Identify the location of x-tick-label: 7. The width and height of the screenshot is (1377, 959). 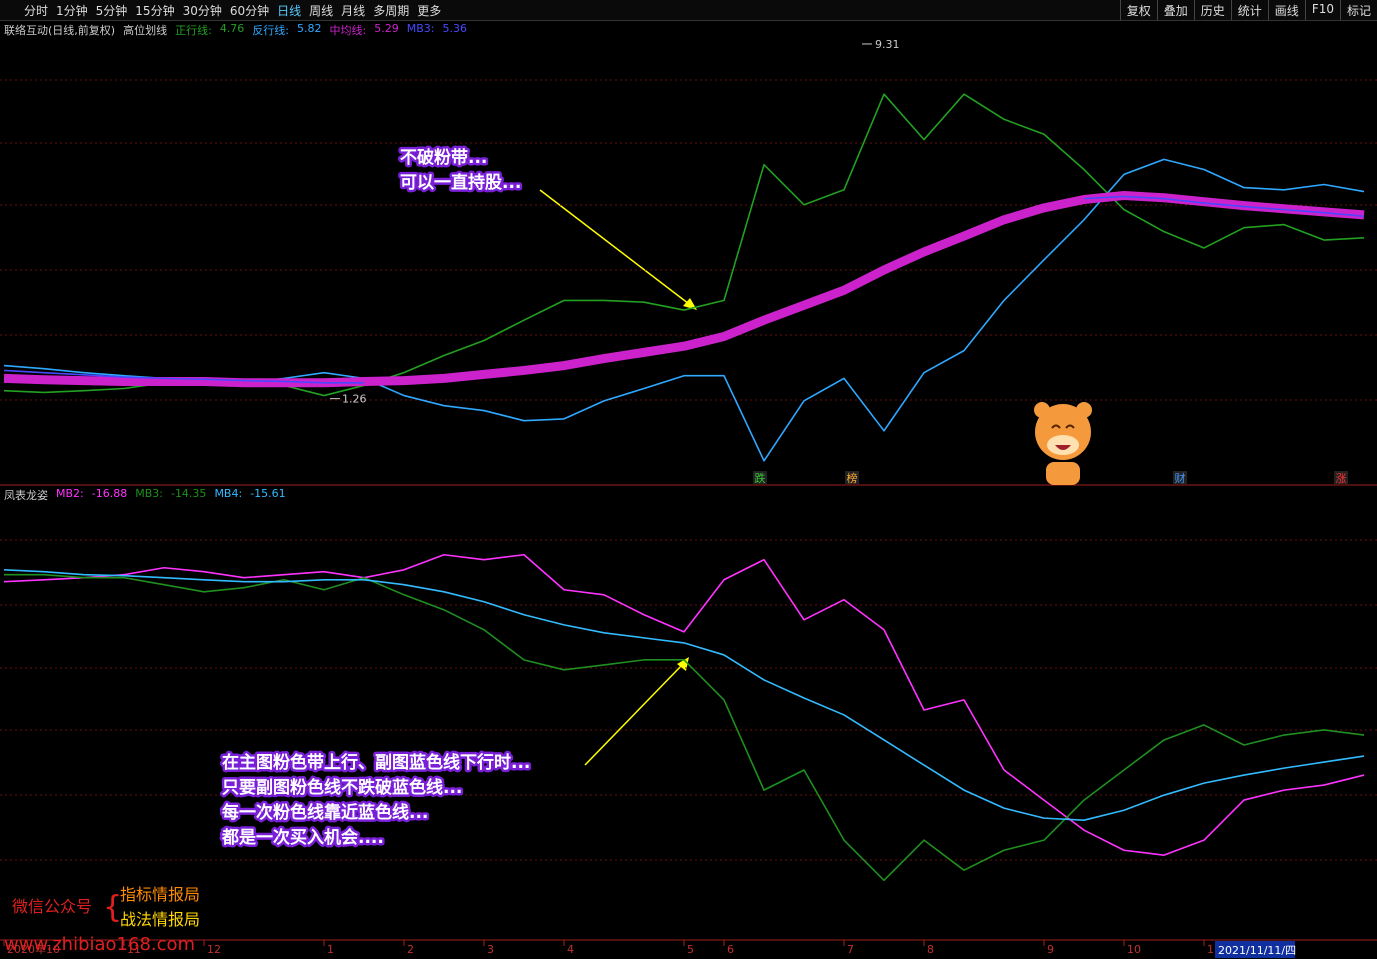
(850, 949).